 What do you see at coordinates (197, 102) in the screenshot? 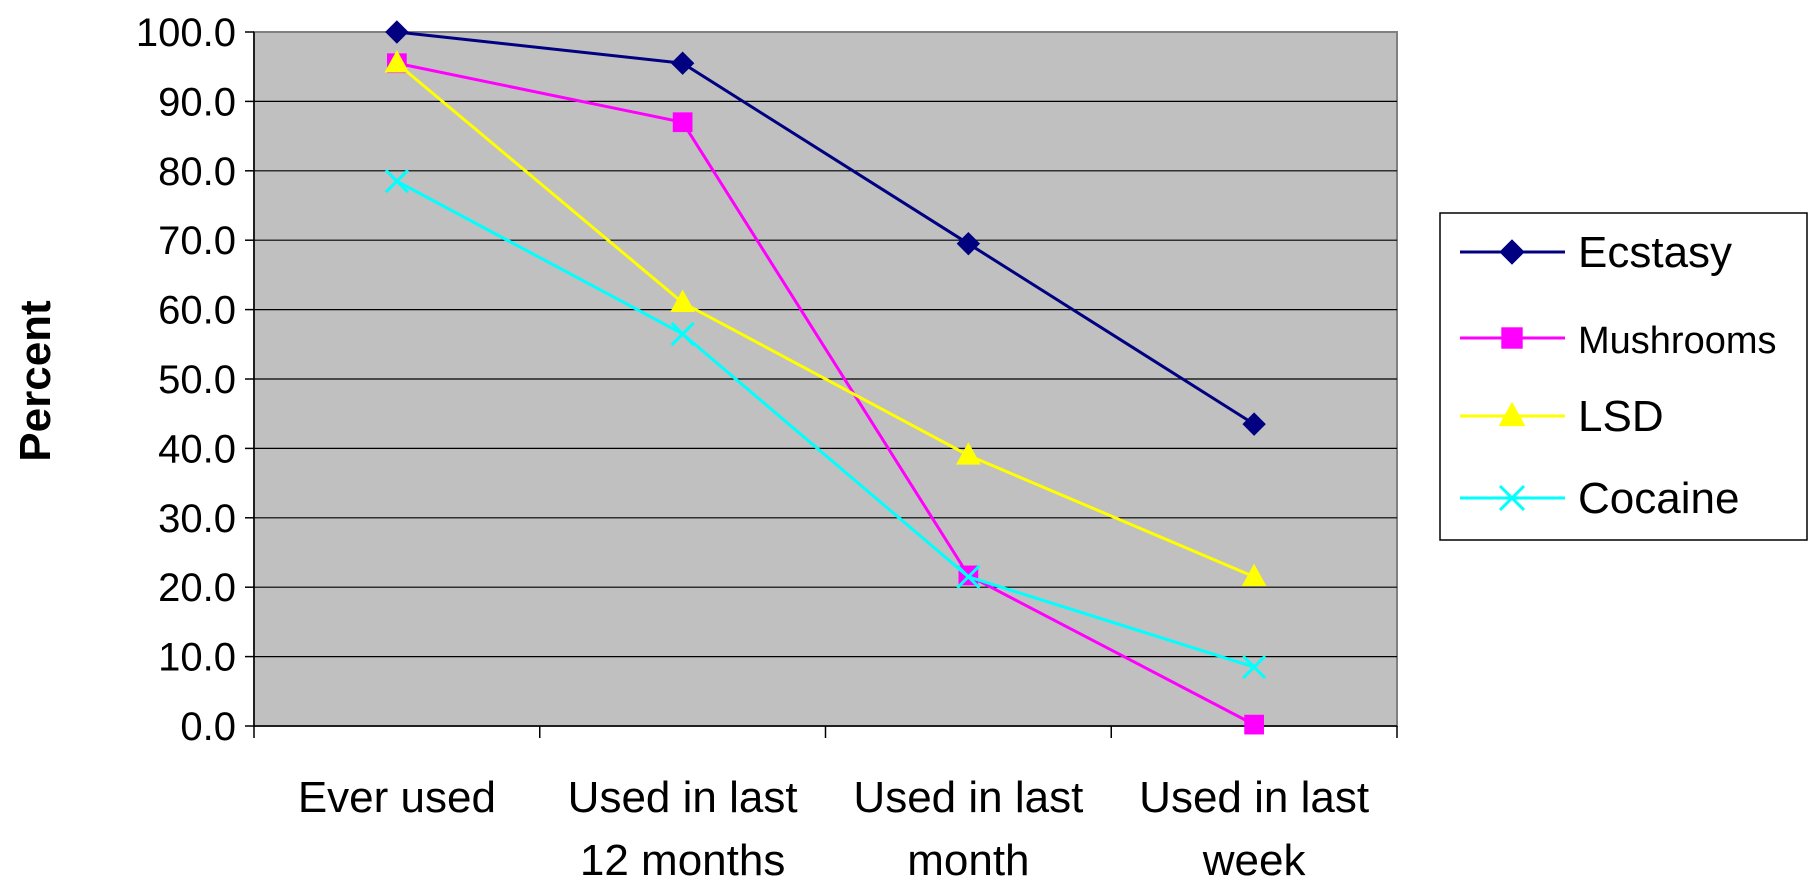
I see `y-tick-label: 90.0` at bounding box center [197, 102].